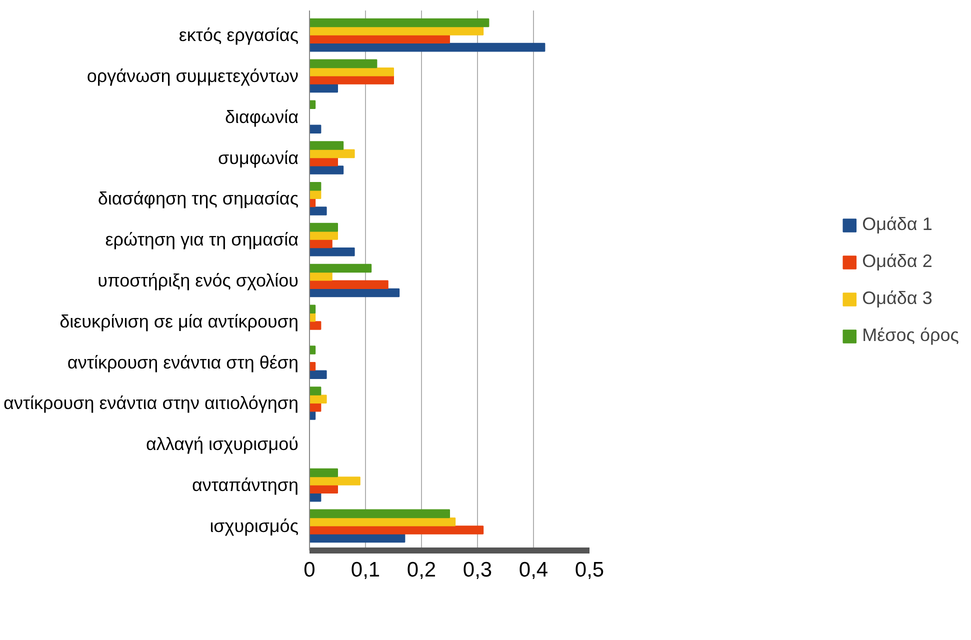 Image resolution: width=971 pixels, height=640 pixels. What do you see at coordinates (589, 570) in the screenshot?
I see `x-tick-label: 0,5` at bounding box center [589, 570].